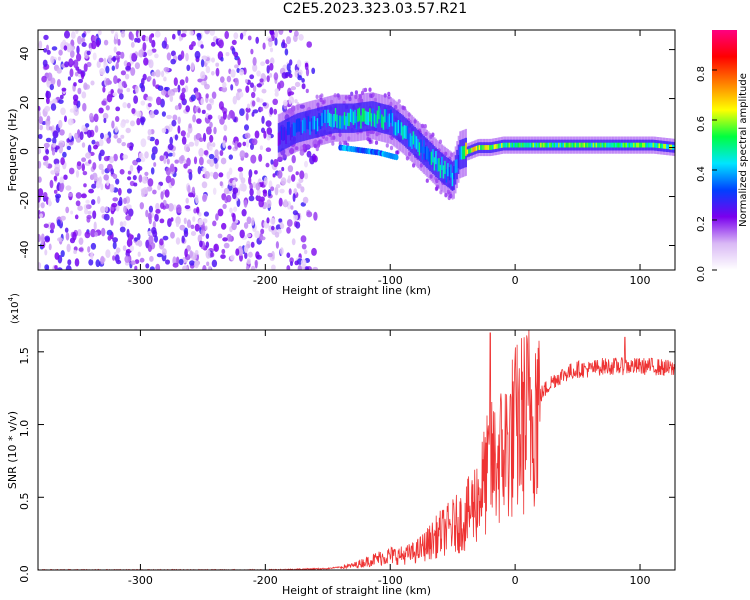 This screenshot has width=750, height=600. I want to click on secondary-ridge-cell, so click(396, 157).